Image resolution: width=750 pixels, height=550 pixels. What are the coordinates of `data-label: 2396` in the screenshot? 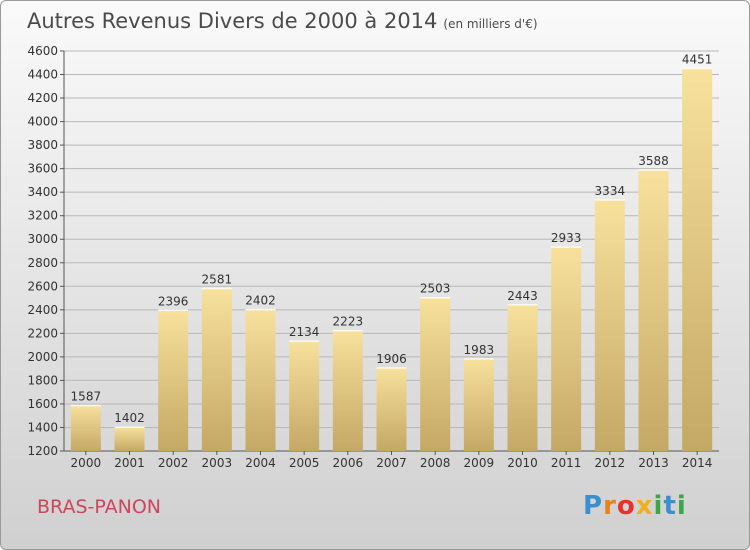 It's located at (173, 301).